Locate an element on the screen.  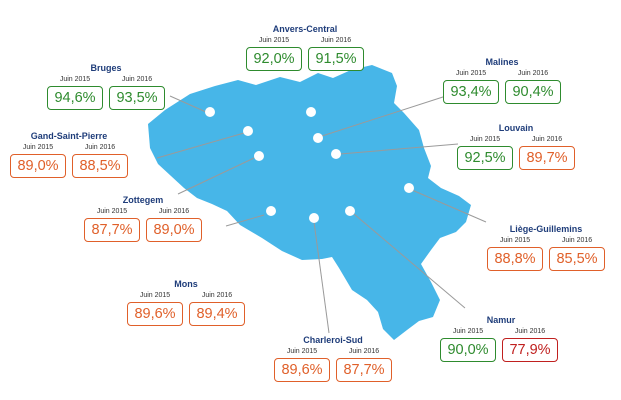
station-dot-malines is located at coordinates (318, 138).